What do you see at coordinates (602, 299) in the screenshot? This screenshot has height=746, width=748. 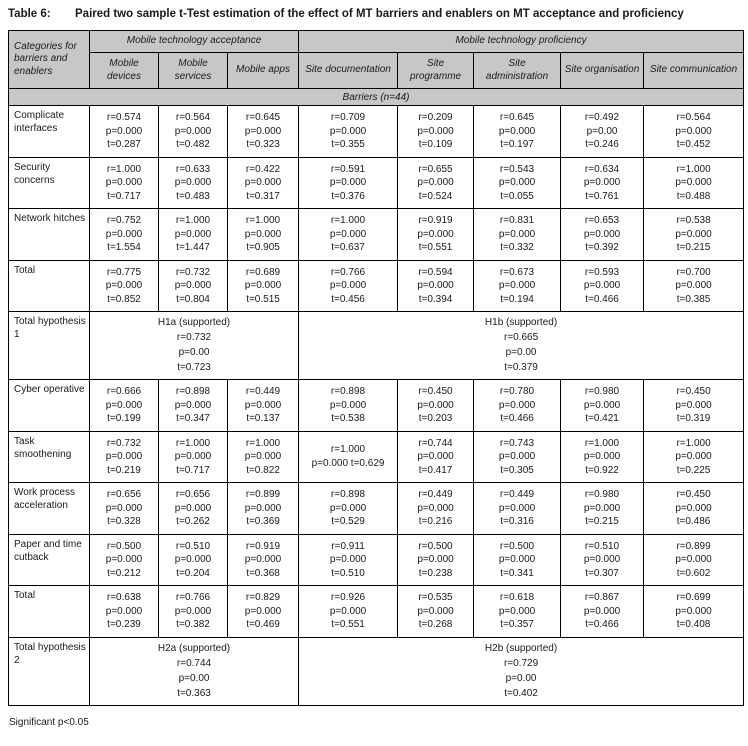 I see `stat-line: t=0.466` at bounding box center [602, 299].